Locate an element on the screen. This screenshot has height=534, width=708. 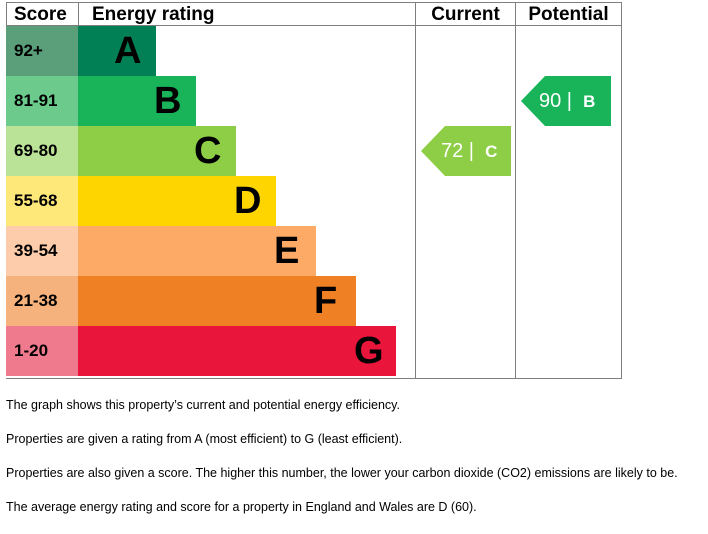
current-arrow-polygon is located at coordinates (466, 151).